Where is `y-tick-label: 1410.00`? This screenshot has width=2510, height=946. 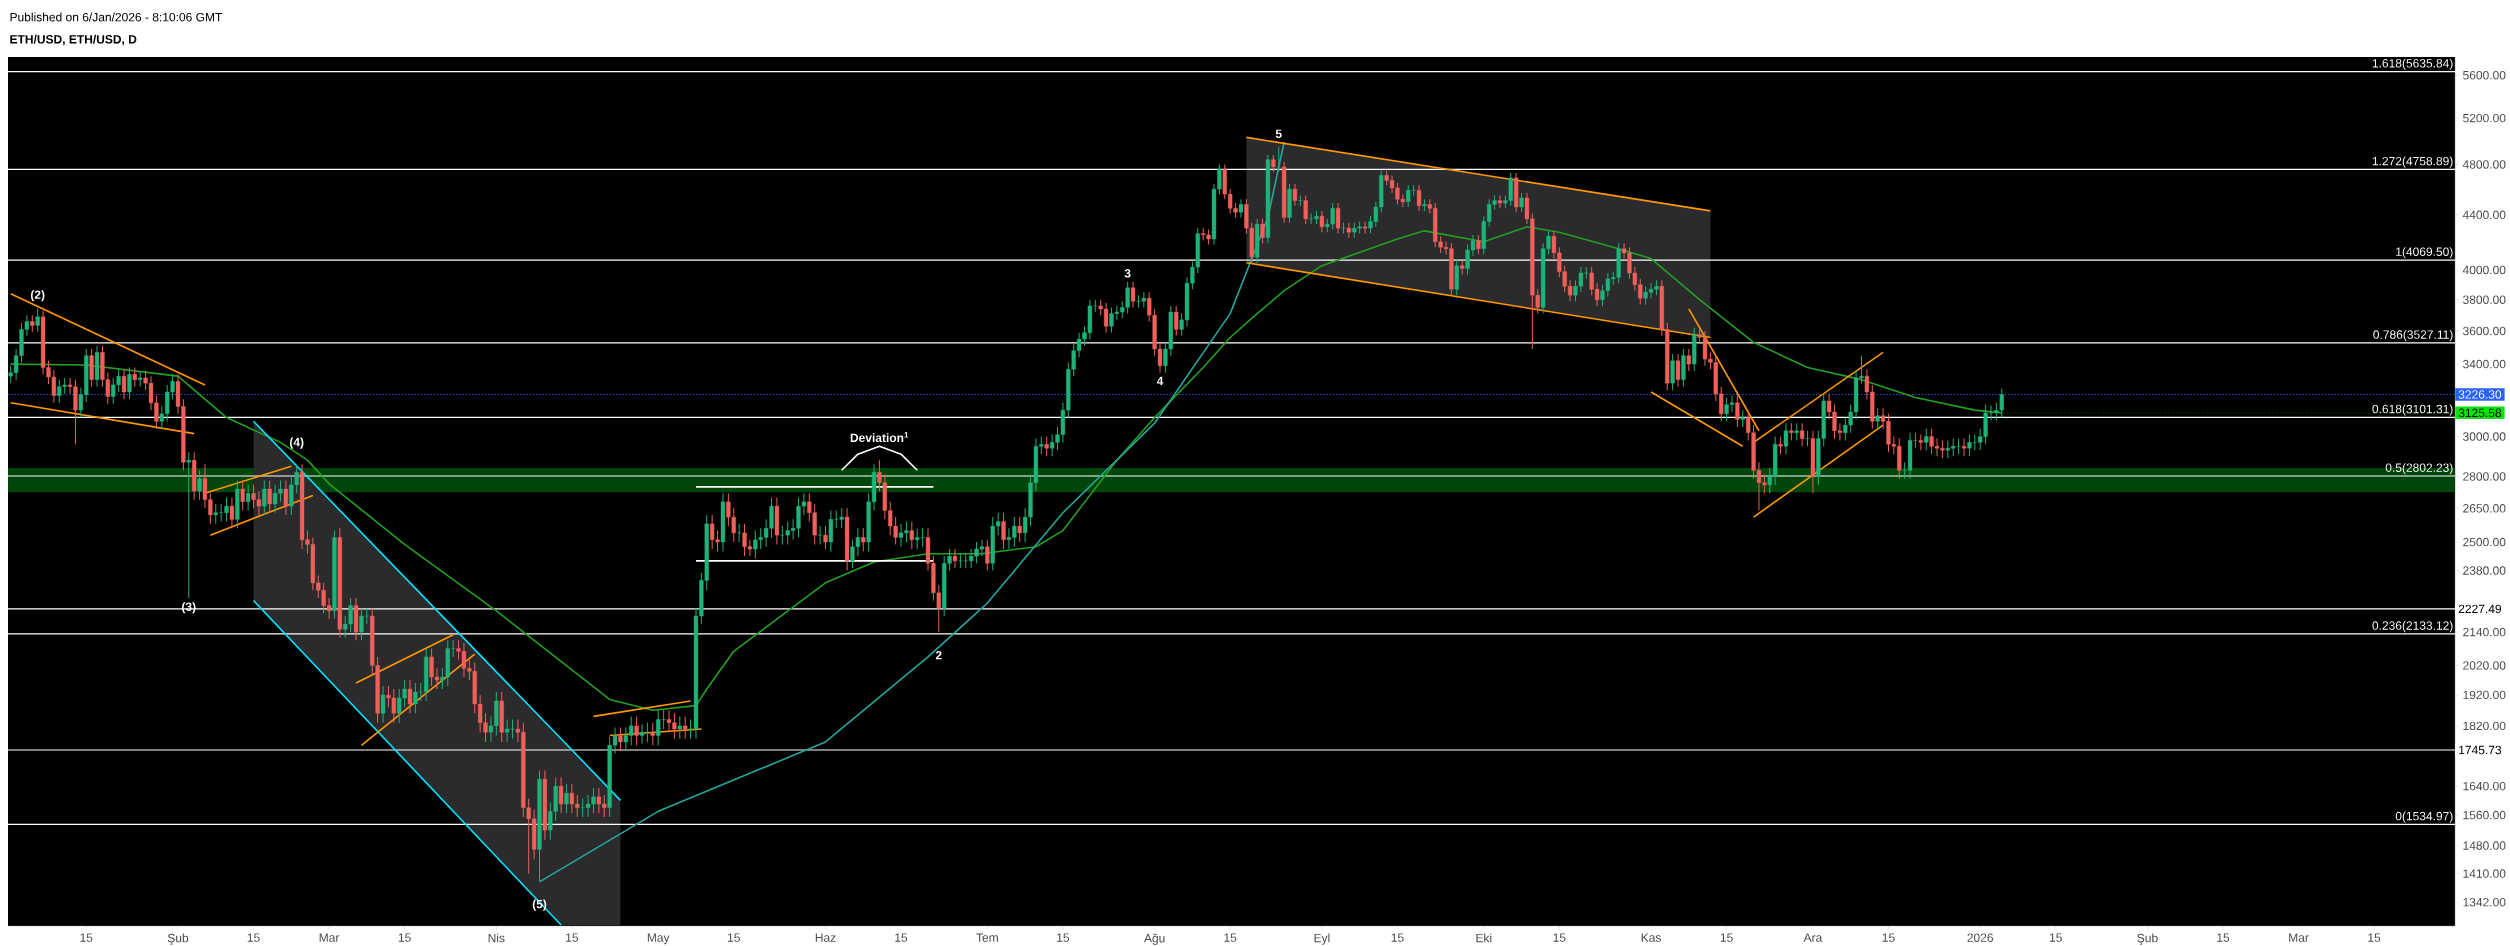 y-tick-label: 1410.00 is located at coordinates (2484, 873).